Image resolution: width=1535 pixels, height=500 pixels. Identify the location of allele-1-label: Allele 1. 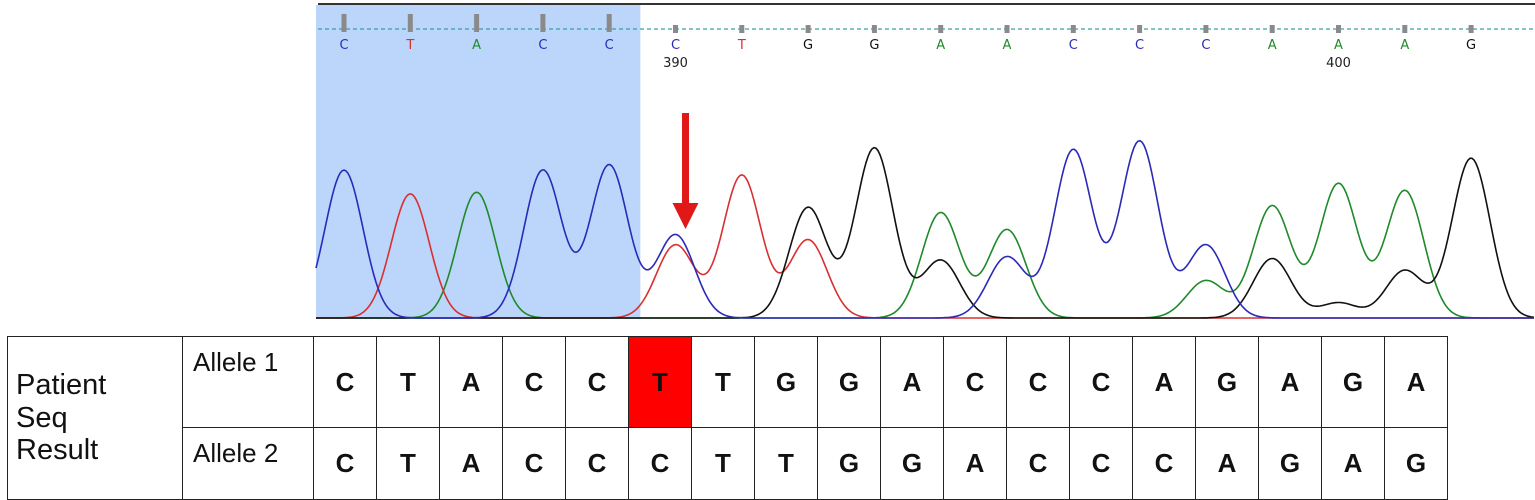
(248, 382).